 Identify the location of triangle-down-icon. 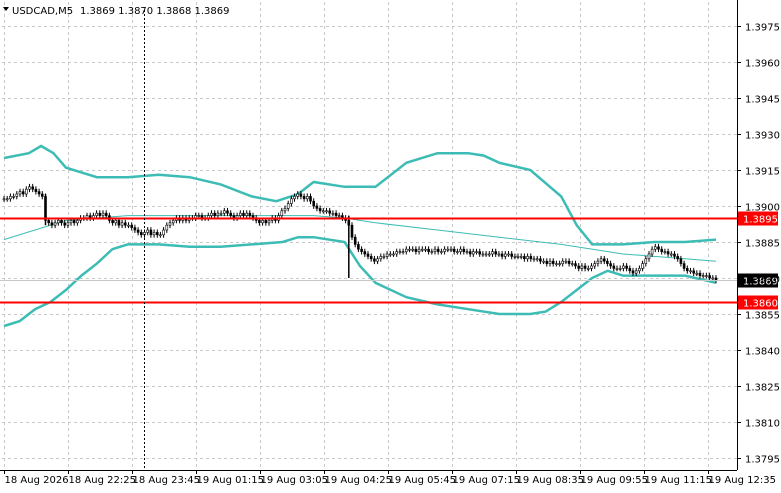
(6, 9).